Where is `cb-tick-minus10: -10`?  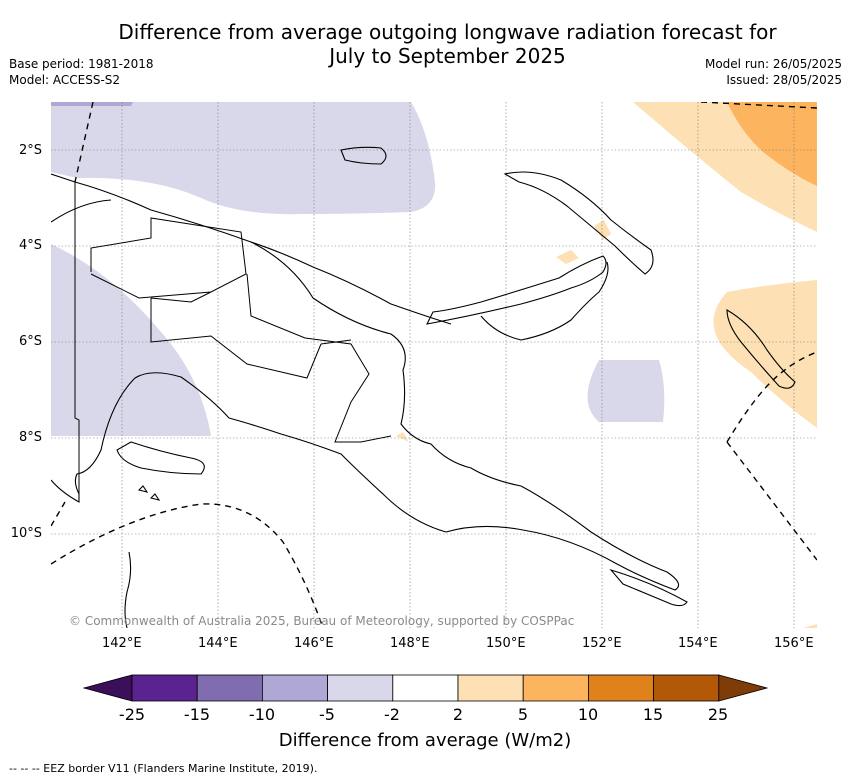
cb-tick-minus10: -10 is located at coordinates (262, 714).